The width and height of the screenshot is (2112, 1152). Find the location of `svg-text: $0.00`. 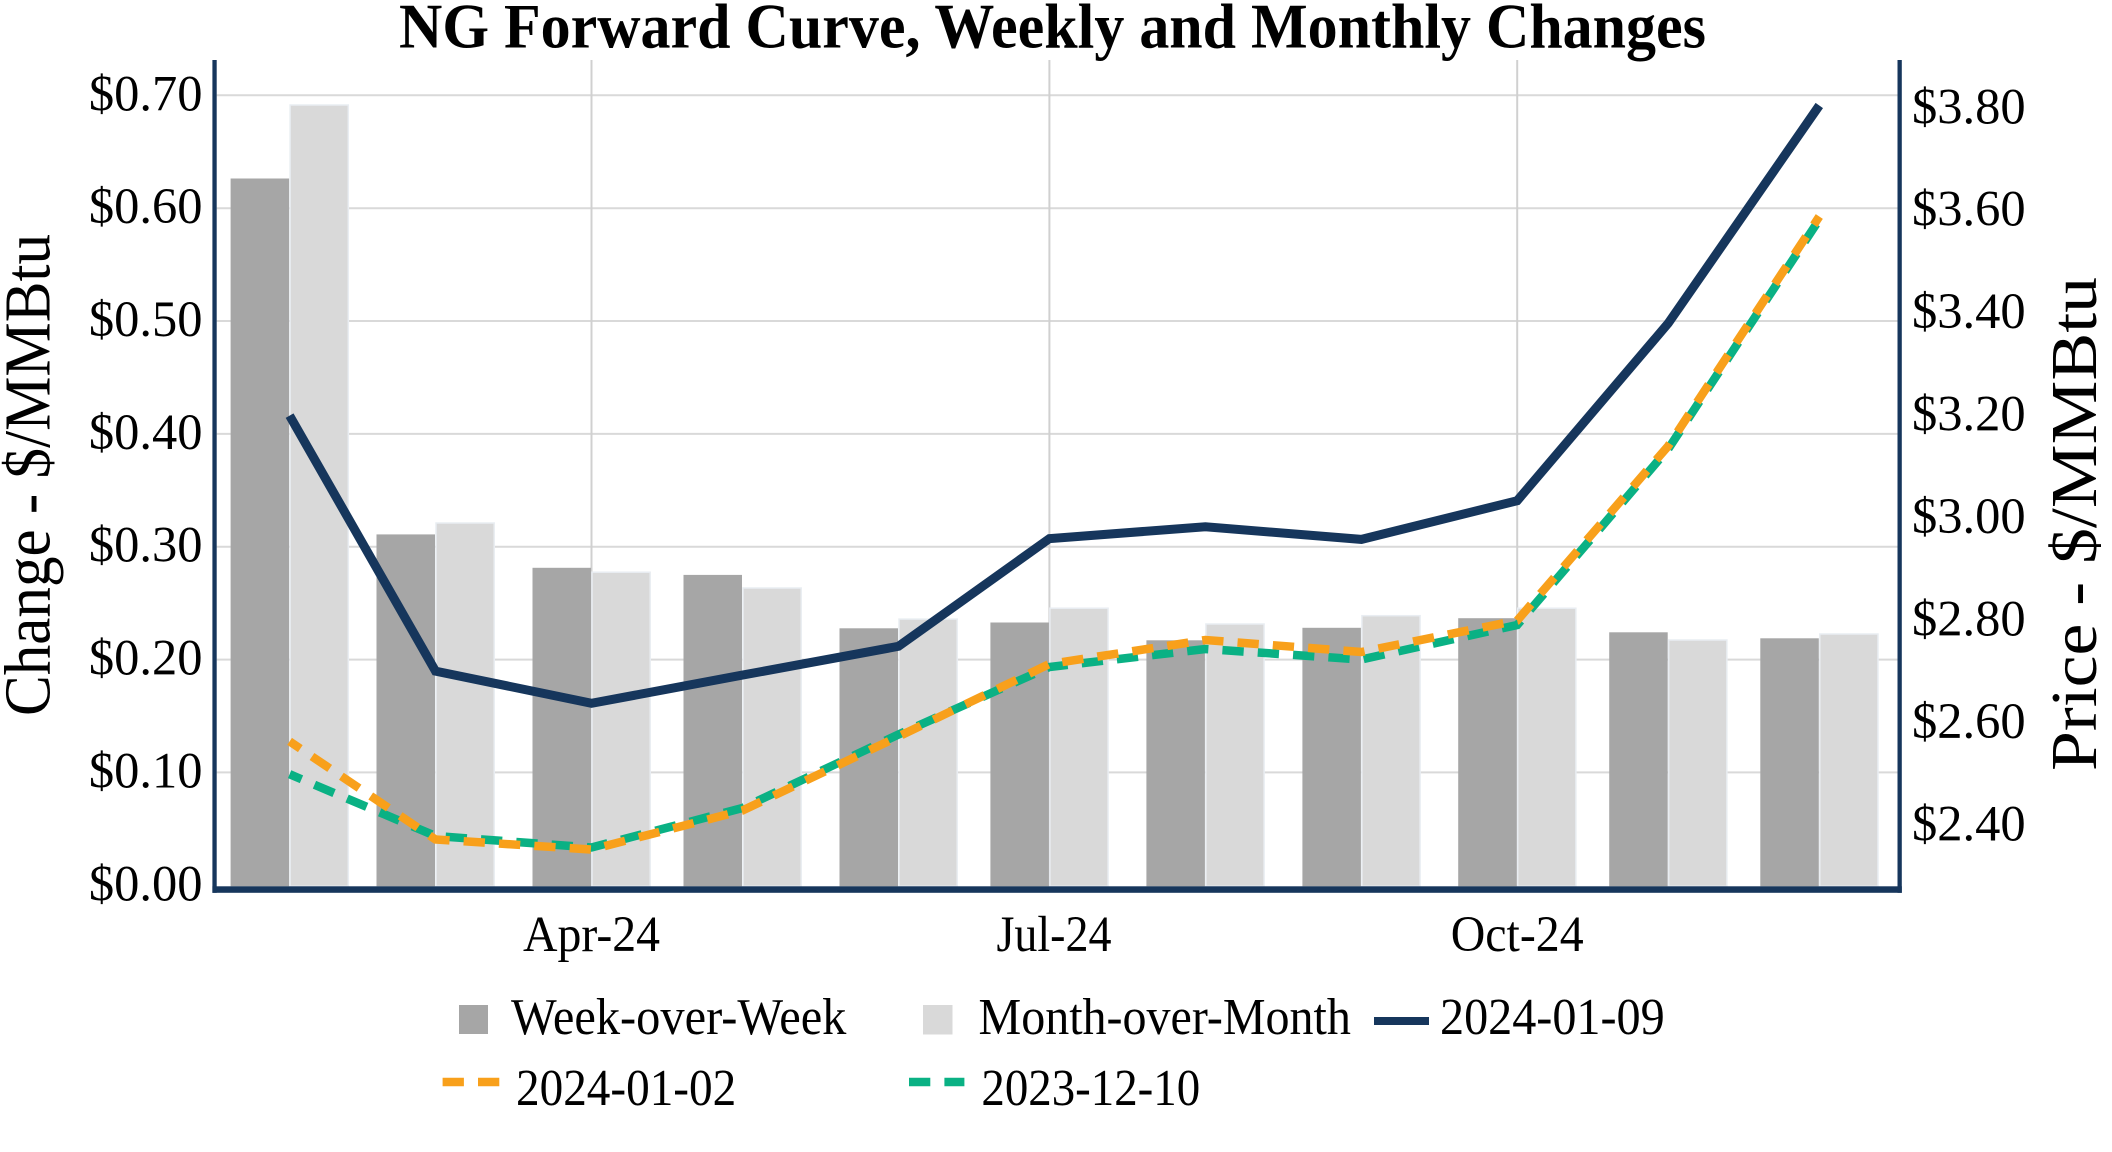

svg-text: $0.00 is located at coordinates (146, 883).